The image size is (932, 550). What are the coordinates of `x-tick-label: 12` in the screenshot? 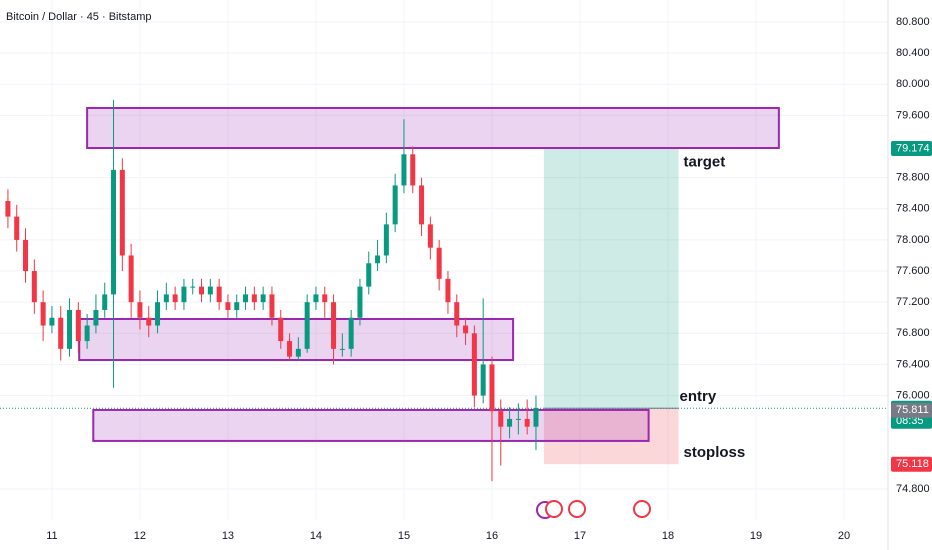 It's located at (140, 536).